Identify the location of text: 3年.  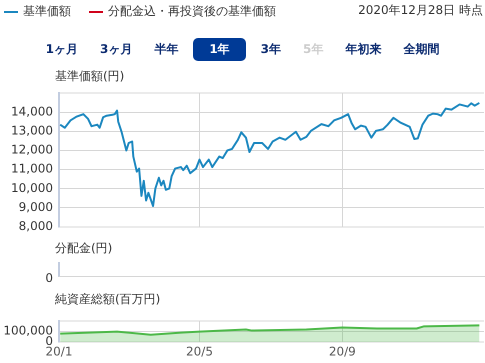
(271, 49).